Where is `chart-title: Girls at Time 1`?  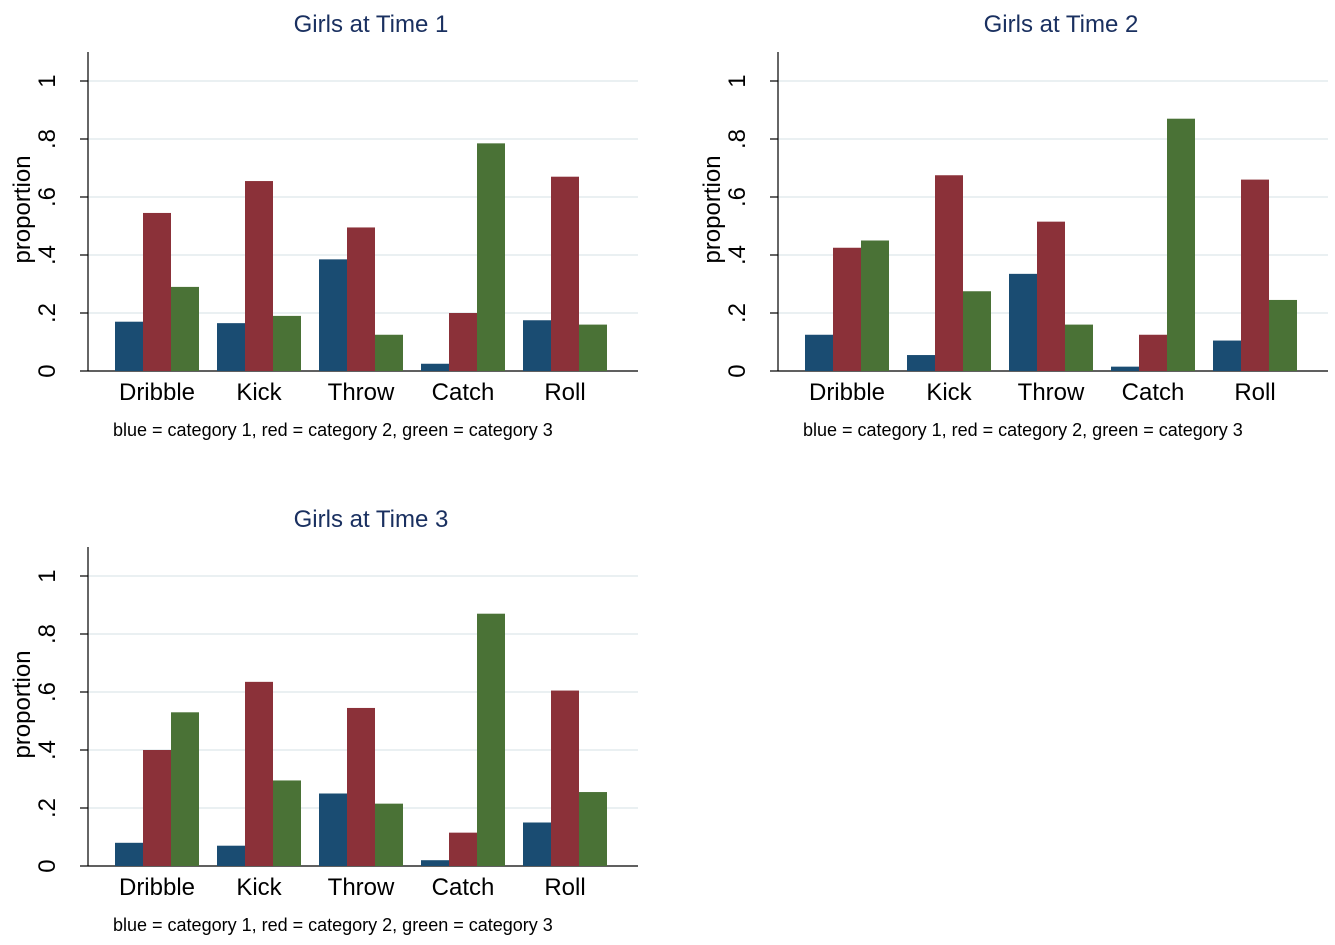
chart-title: Girls at Time 1 is located at coordinates (371, 24).